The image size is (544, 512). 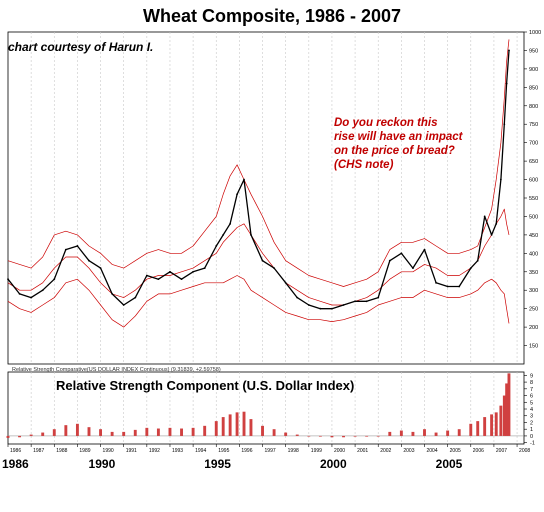 I want to click on rs-ytick-label: 3, so click(x=531, y=417).